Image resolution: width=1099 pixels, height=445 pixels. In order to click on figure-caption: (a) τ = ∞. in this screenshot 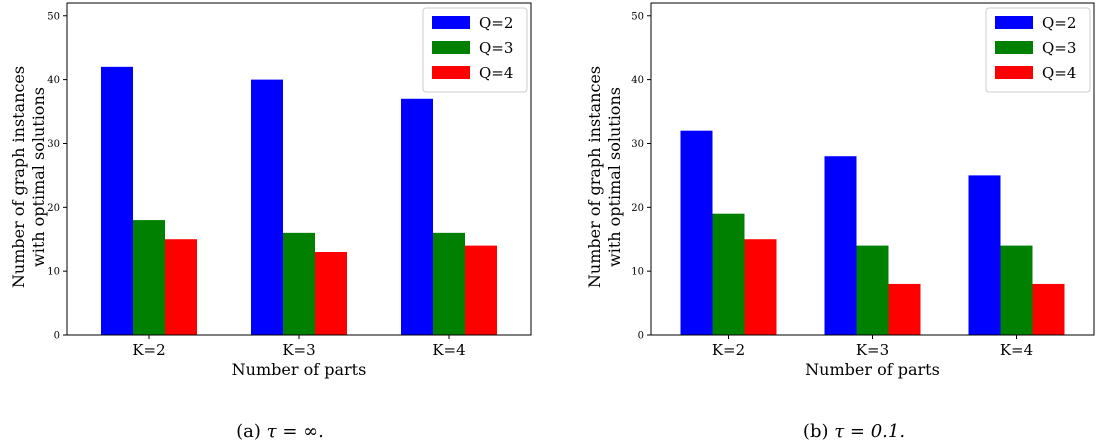, I will do `click(280, 431)`.